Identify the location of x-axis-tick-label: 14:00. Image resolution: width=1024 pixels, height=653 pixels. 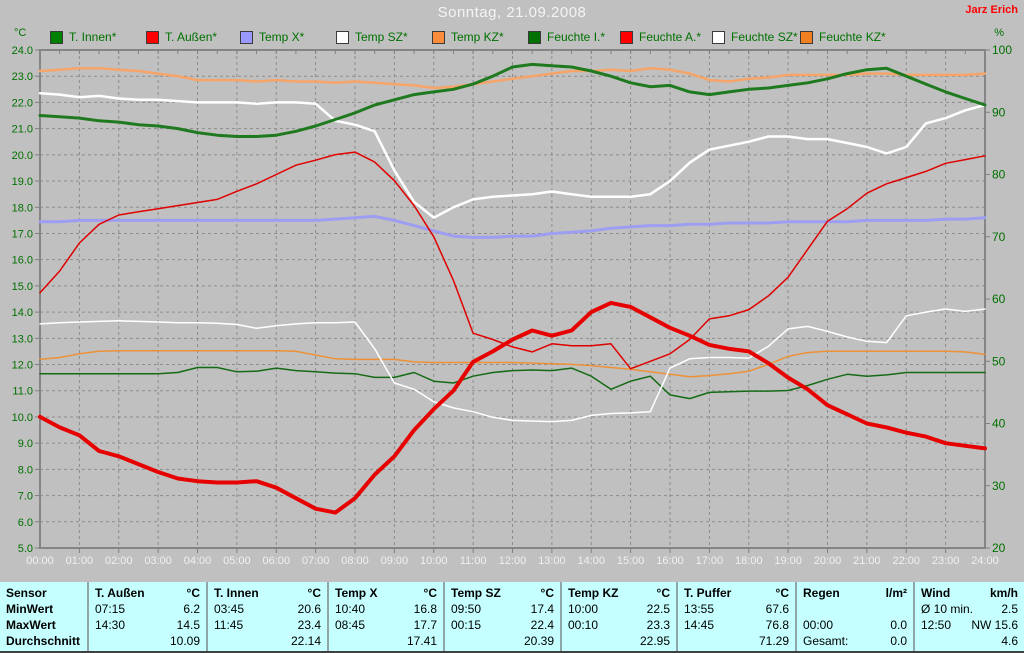
(591, 561).